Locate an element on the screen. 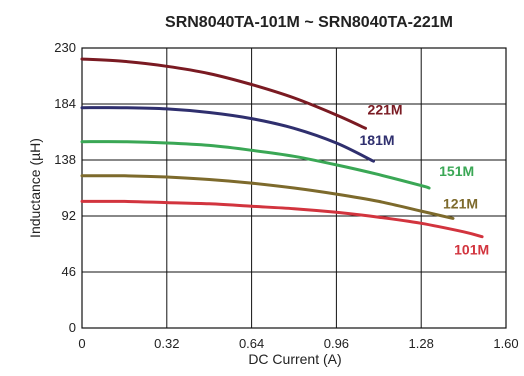 This screenshot has height=376, width=524. x-axis-label: DC Current (A) is located at coordinates (294, 359).